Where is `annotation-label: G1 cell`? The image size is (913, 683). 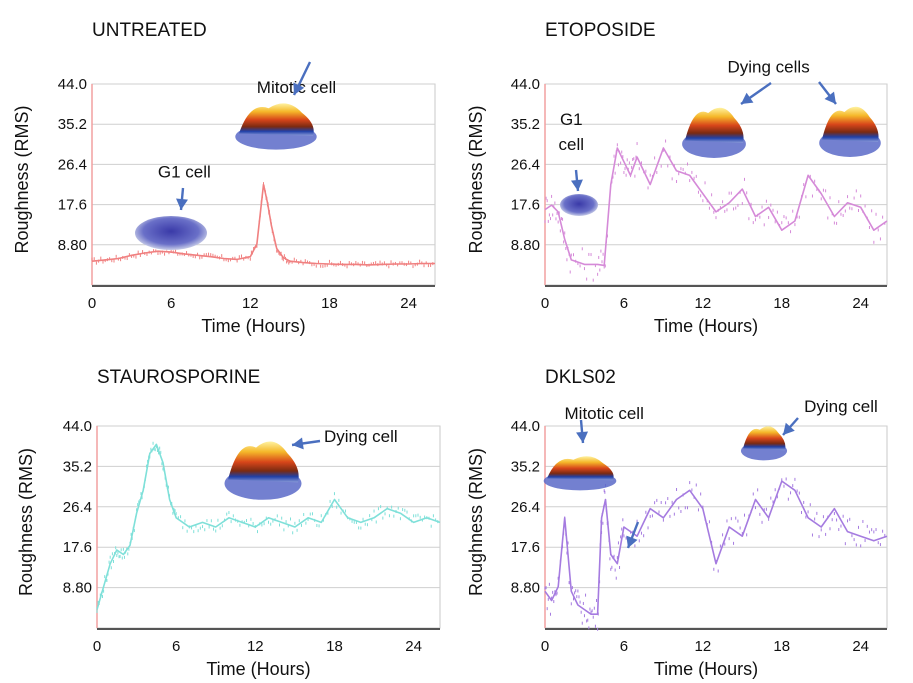 annotation-label: G1 cell is located at coordinates (184, 172).